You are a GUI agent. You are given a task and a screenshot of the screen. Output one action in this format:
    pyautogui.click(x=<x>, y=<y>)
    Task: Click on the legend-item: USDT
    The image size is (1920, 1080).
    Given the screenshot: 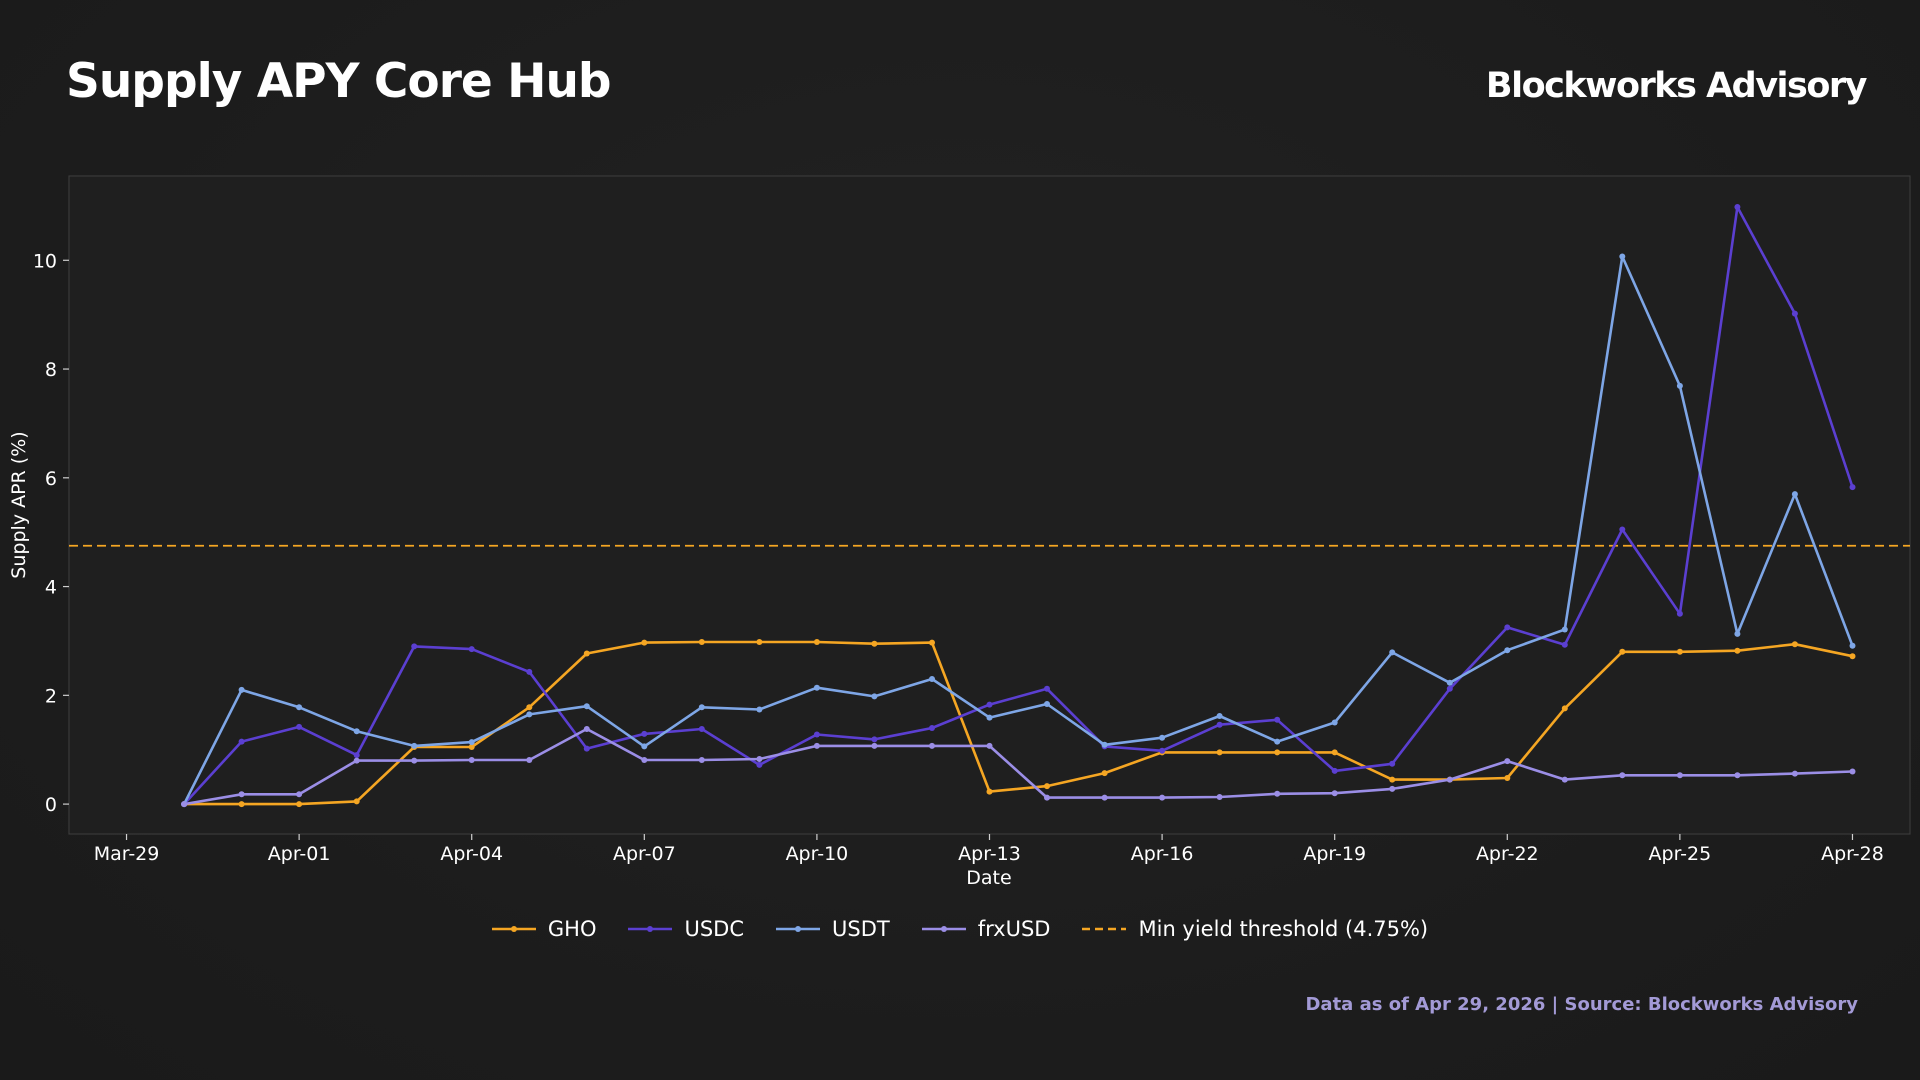 What is the action you would take?
    pyautogui.click(x=833, y=929)
    